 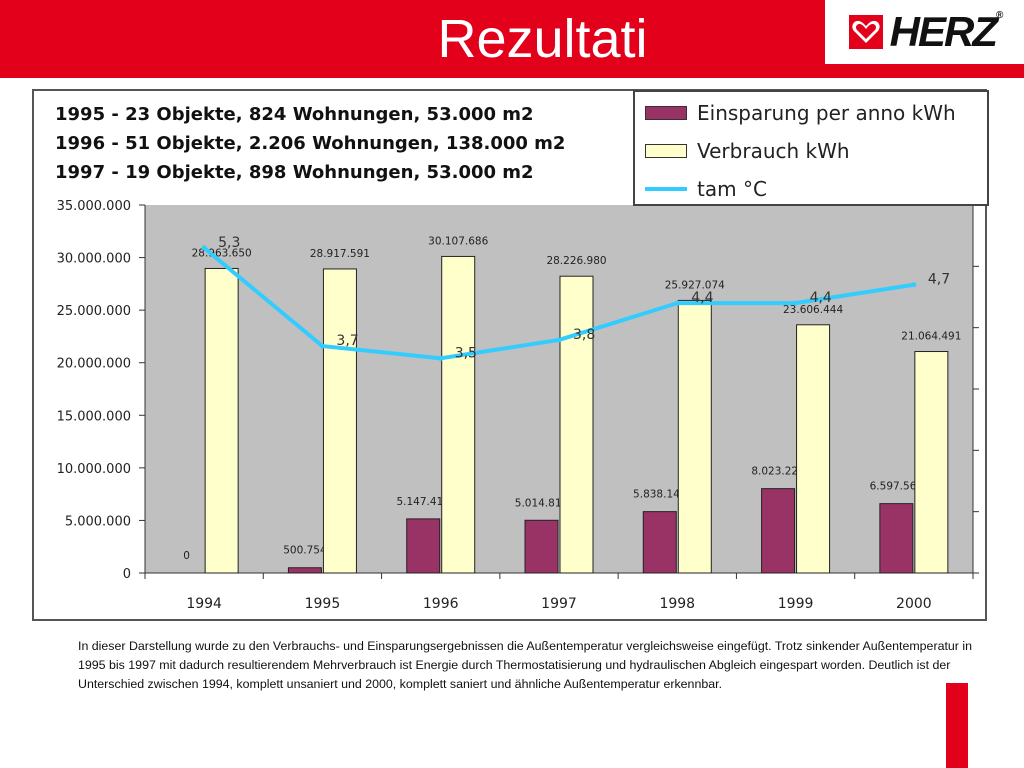 What do you see at coordinates (939, 280) in the screenshot?
I see `temperature-label: 4,7` at bounding box center [939, 280].